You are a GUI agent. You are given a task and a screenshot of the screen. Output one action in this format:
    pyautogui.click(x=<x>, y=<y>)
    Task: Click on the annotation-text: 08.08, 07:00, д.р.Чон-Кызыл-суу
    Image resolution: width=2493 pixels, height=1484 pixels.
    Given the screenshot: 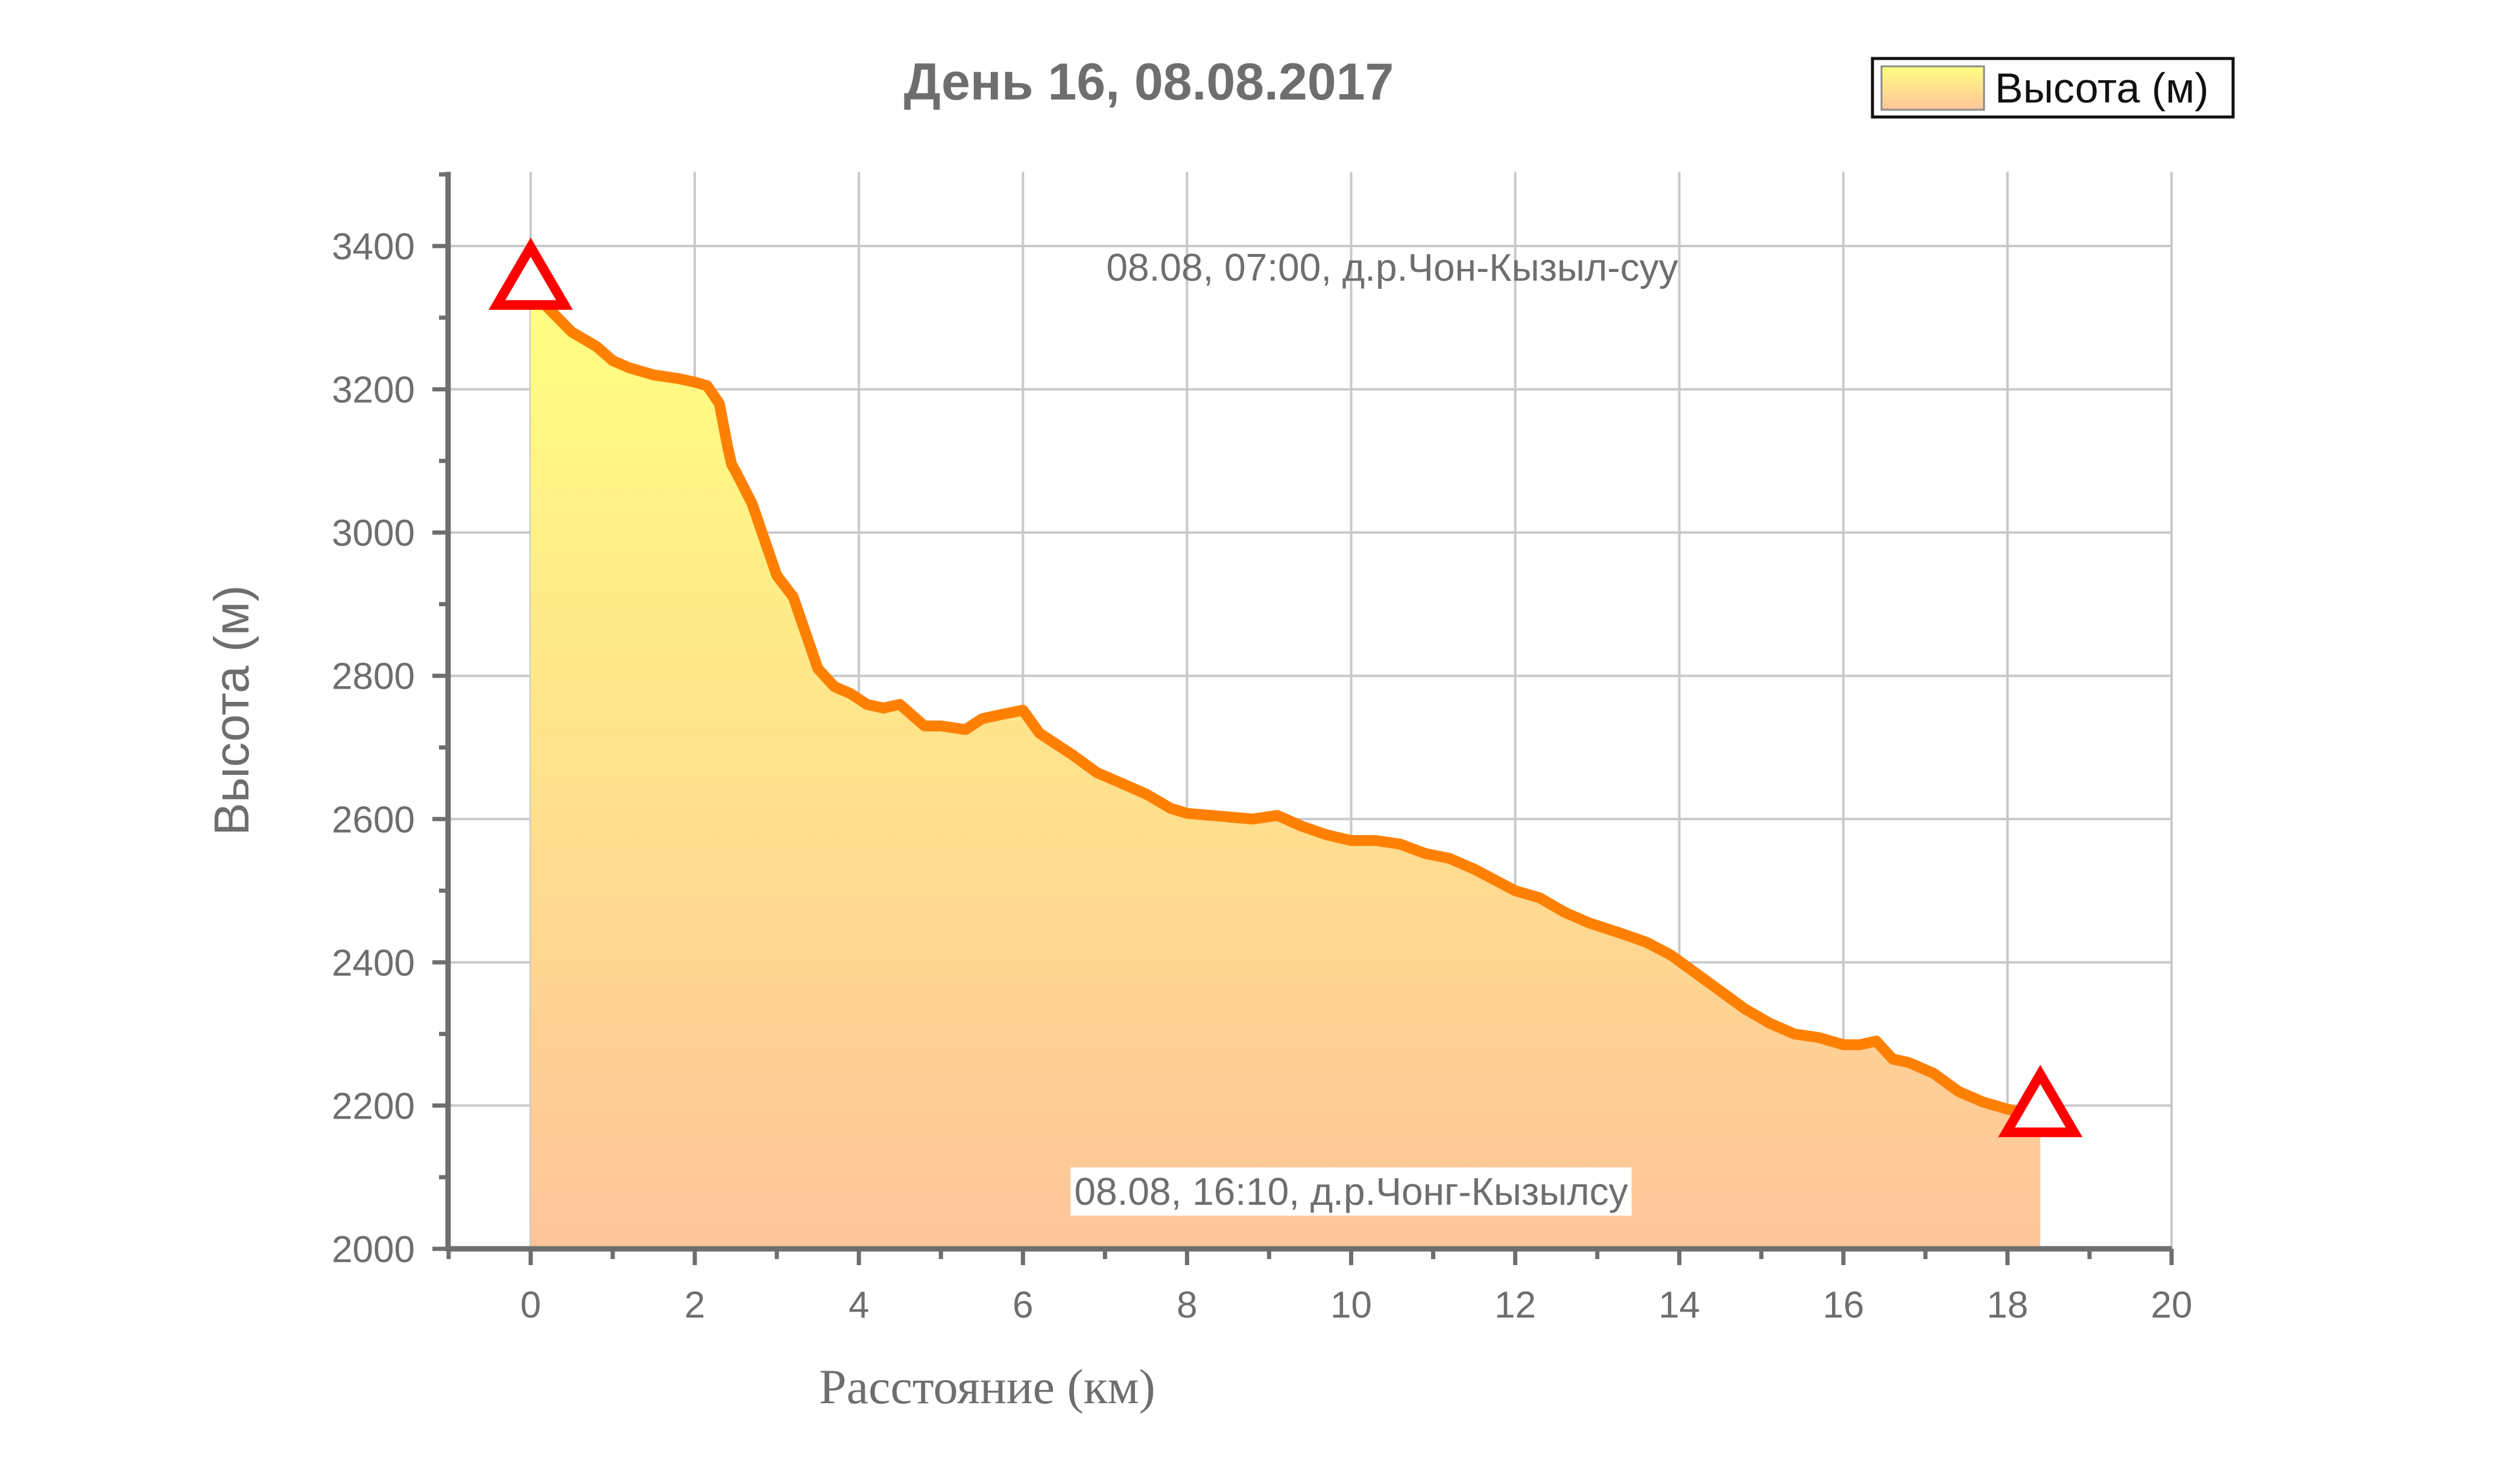 What is the action you would take?
    pyautogui.click(x=1392, y=267)
    